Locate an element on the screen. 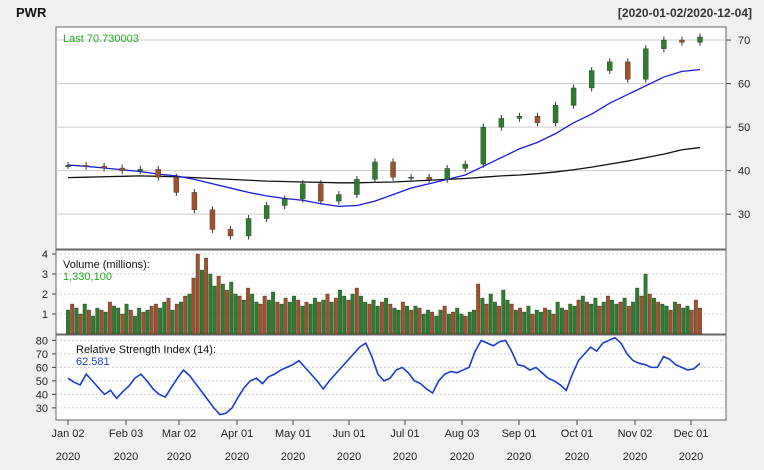  rsi-last-value: 62.581 is located at coordinates (93, 362).